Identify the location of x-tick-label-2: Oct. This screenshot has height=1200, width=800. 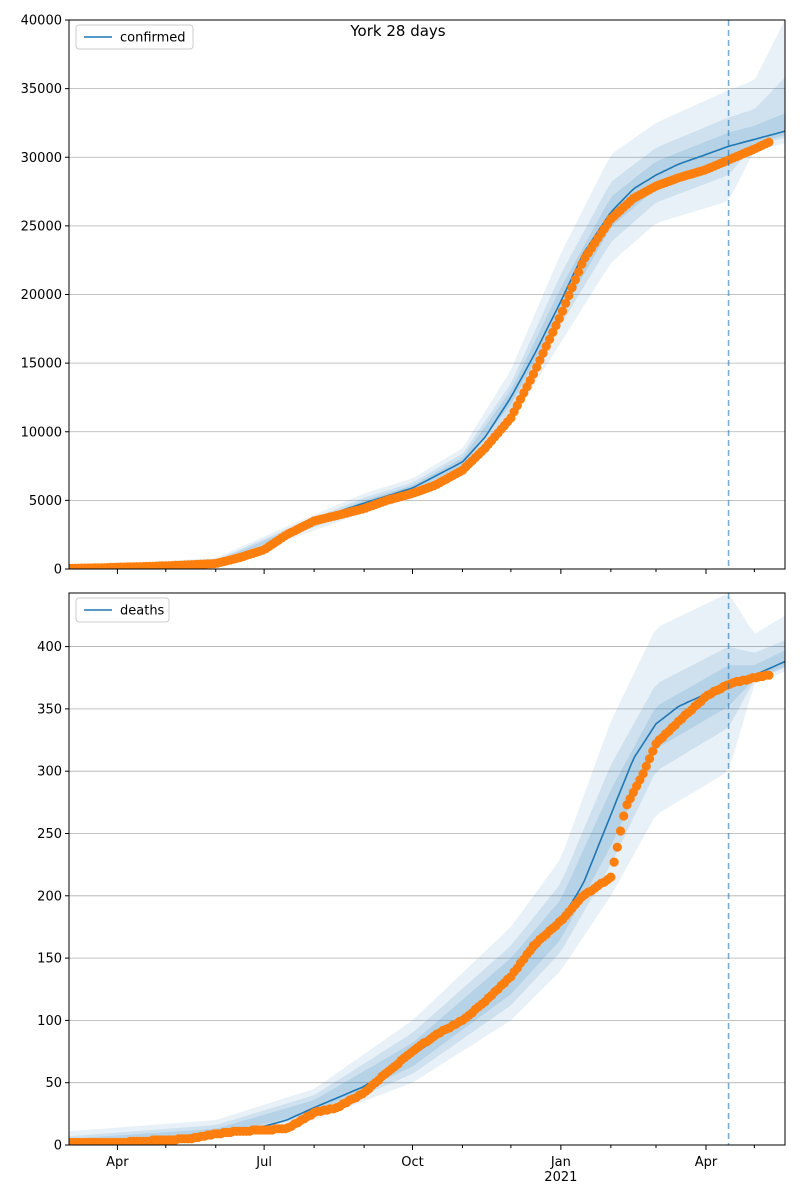
(412, 1162).